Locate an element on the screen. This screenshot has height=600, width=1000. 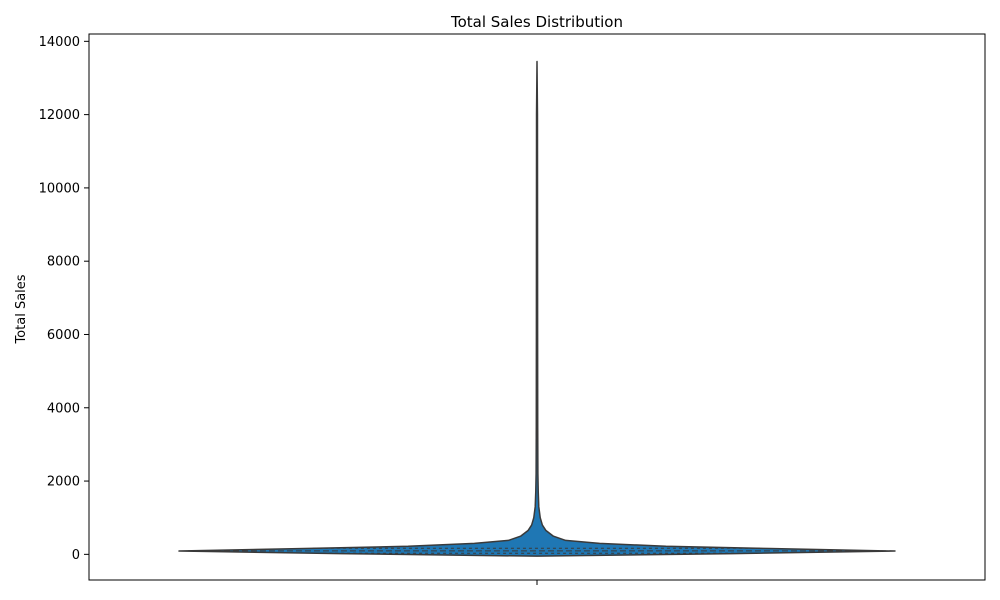
chart-title: Total Sales Distribution is located at coordinates (536, 22).